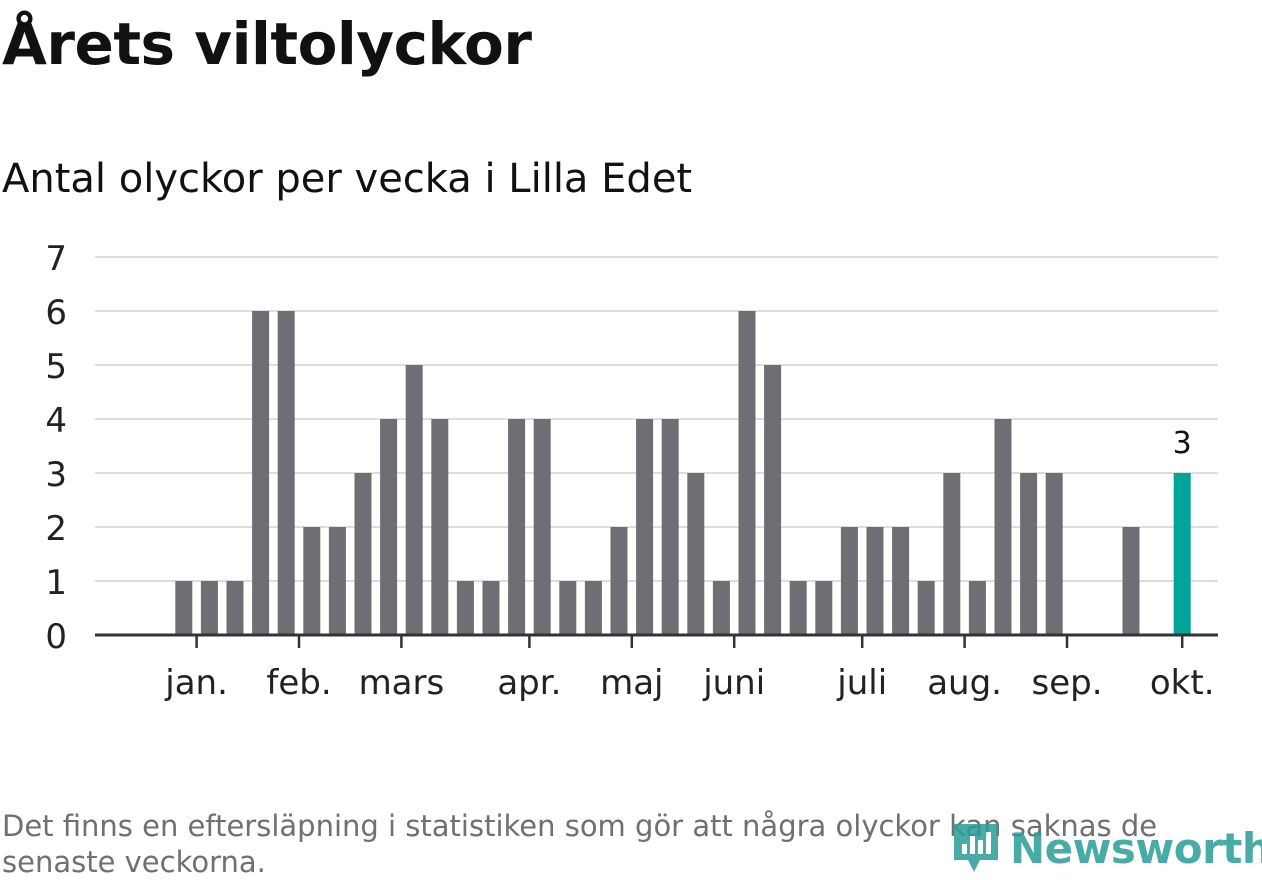 The image size is (1262, 880). Describe the element at coordinates (267, 44) in the screenshot. I see `chart-title: Årets viltolyckor` at that location.